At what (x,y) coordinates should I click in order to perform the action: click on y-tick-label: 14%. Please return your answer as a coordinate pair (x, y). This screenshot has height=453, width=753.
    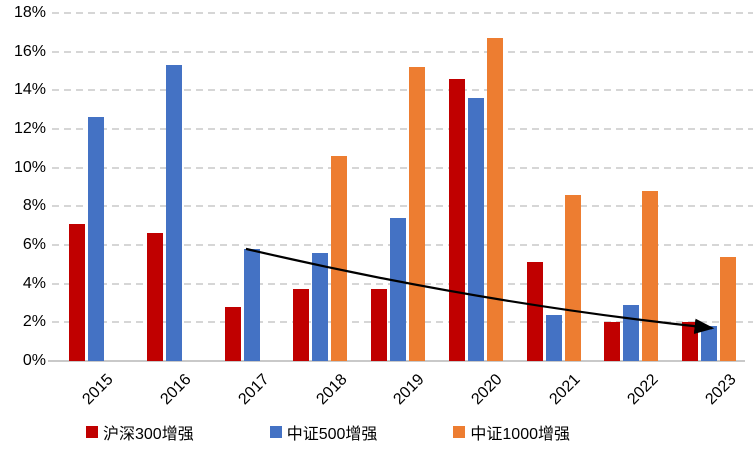
    Looking at the image, I should click on (29, 90).